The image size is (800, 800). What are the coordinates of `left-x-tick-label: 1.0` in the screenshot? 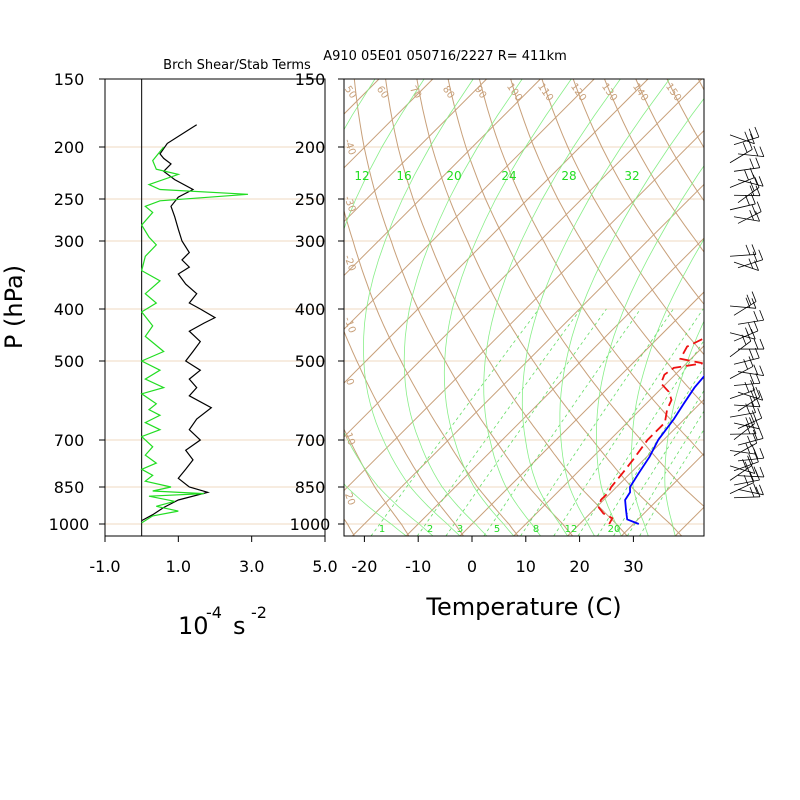 It's located at (178, 566).